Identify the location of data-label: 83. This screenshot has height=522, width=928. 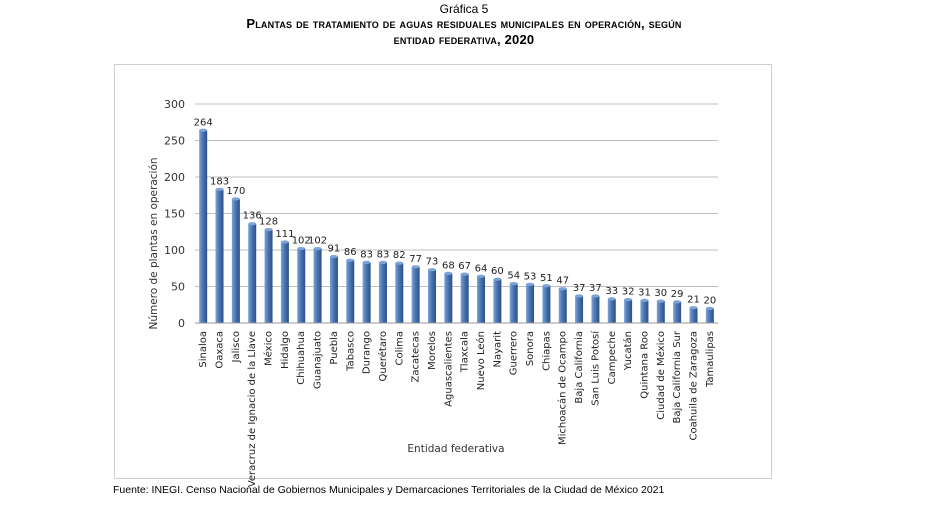
(366, 254).